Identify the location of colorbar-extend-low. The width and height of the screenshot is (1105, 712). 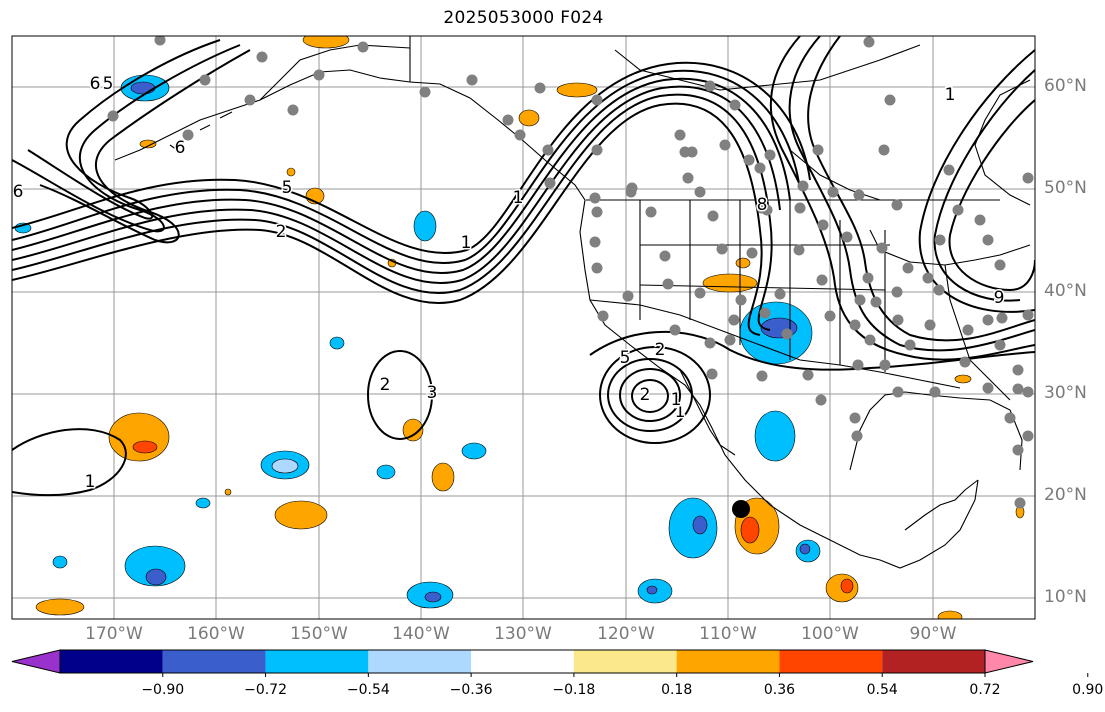
(36, 661).